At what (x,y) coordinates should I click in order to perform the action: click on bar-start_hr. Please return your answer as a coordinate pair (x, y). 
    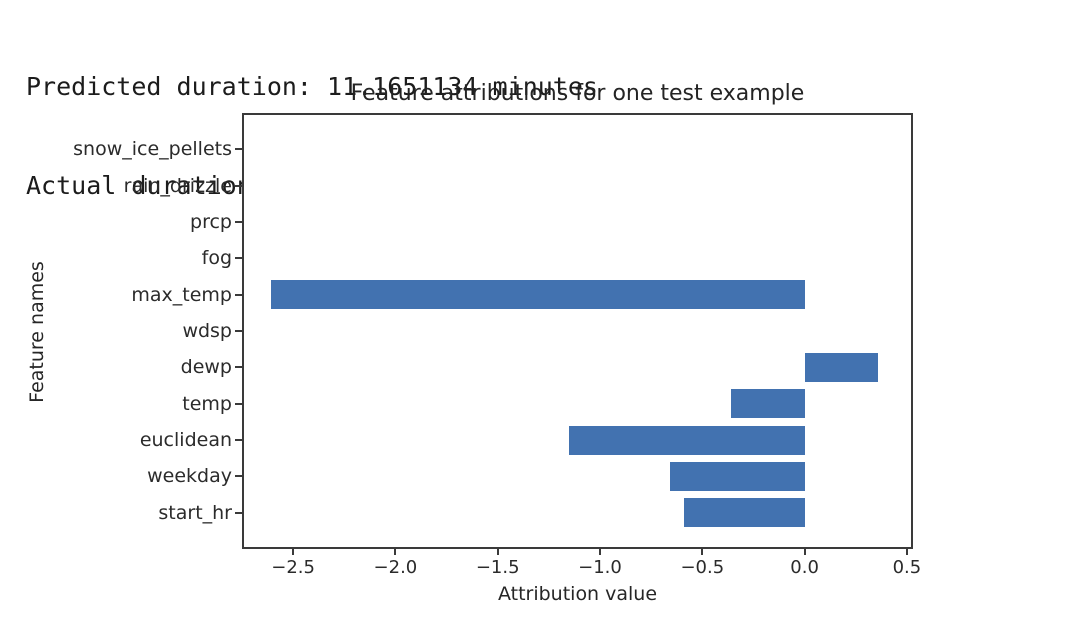
    Looking at the image, I should click on (744, 513).